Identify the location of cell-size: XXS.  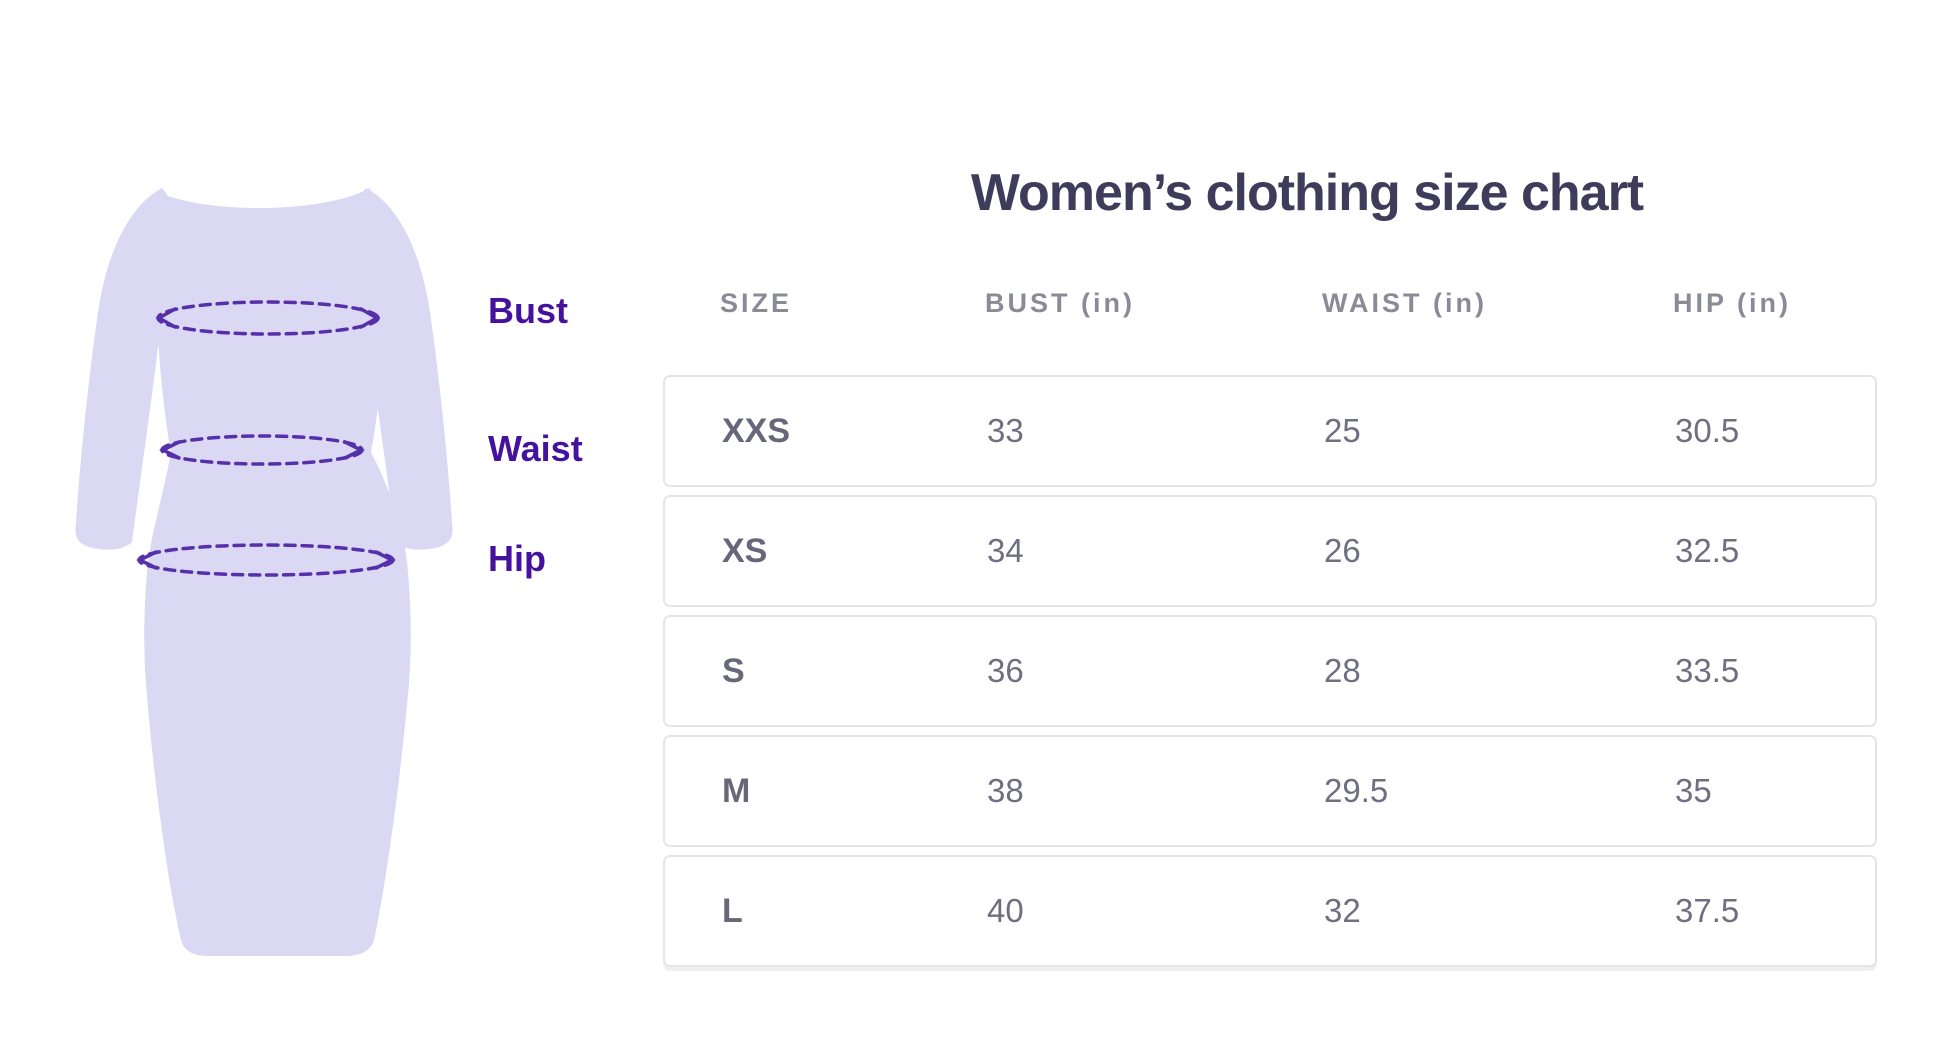
(756, 430).